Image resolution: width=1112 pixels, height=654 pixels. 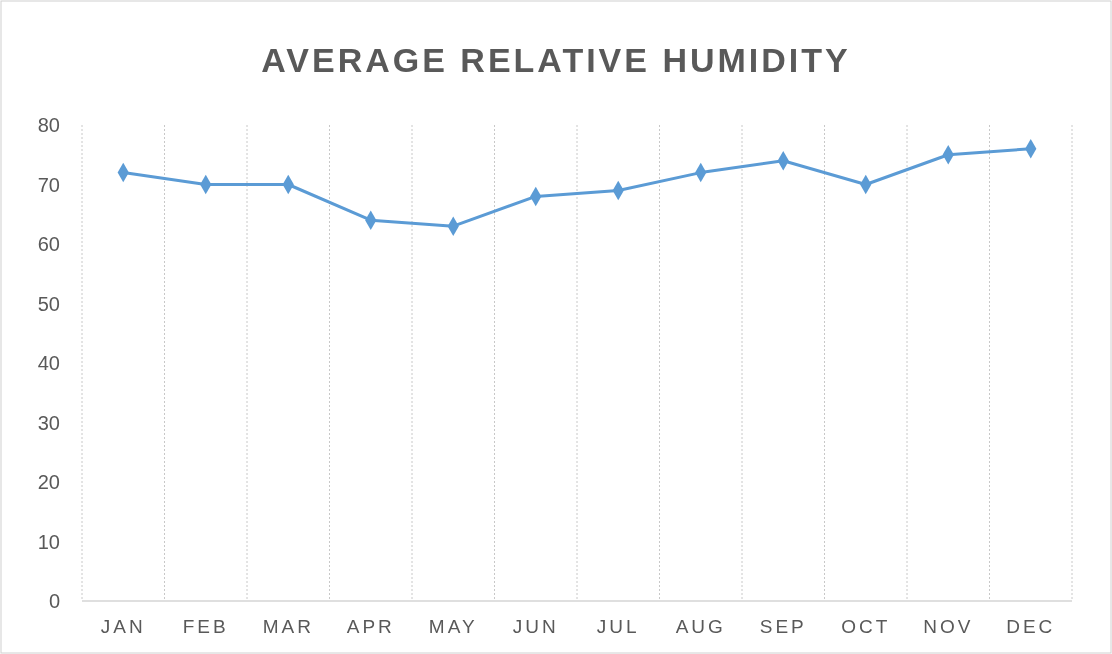 I want to click on y-tick-label: 0, so click(x=54, y=601).